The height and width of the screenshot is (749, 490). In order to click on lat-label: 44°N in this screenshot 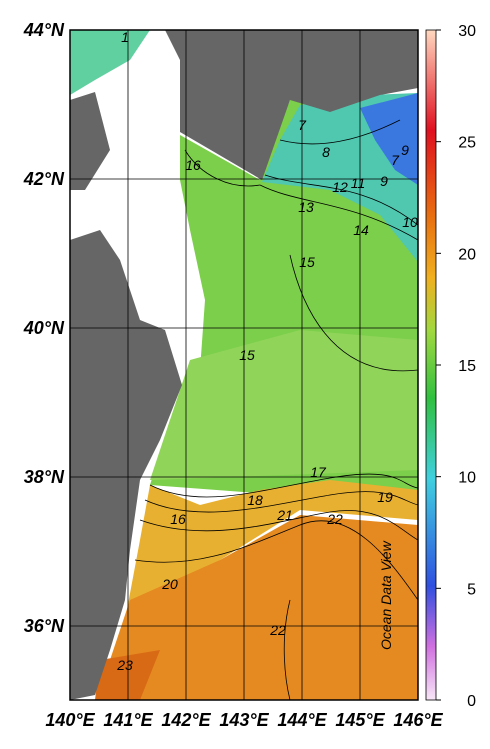, I will do `click(44, 30)`.